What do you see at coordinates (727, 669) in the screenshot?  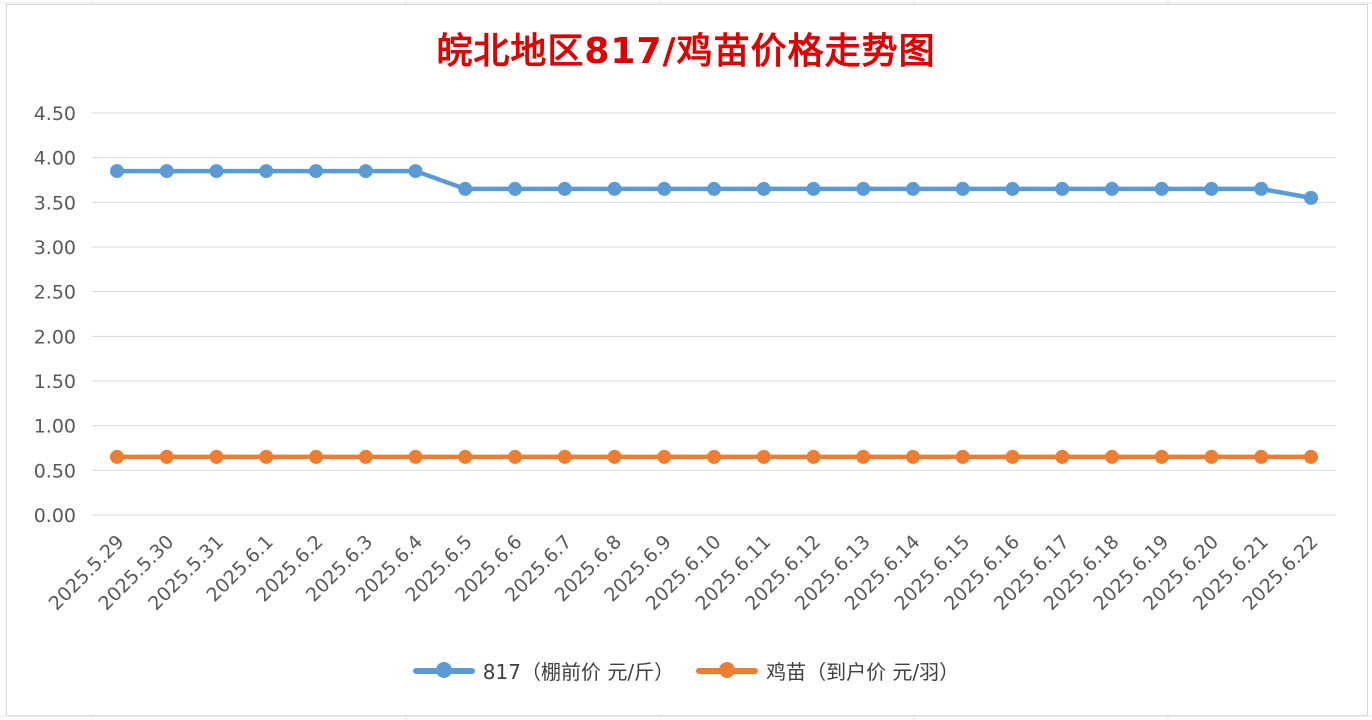 I see `legend-swatch-chick` at bounding box center [727, 669].